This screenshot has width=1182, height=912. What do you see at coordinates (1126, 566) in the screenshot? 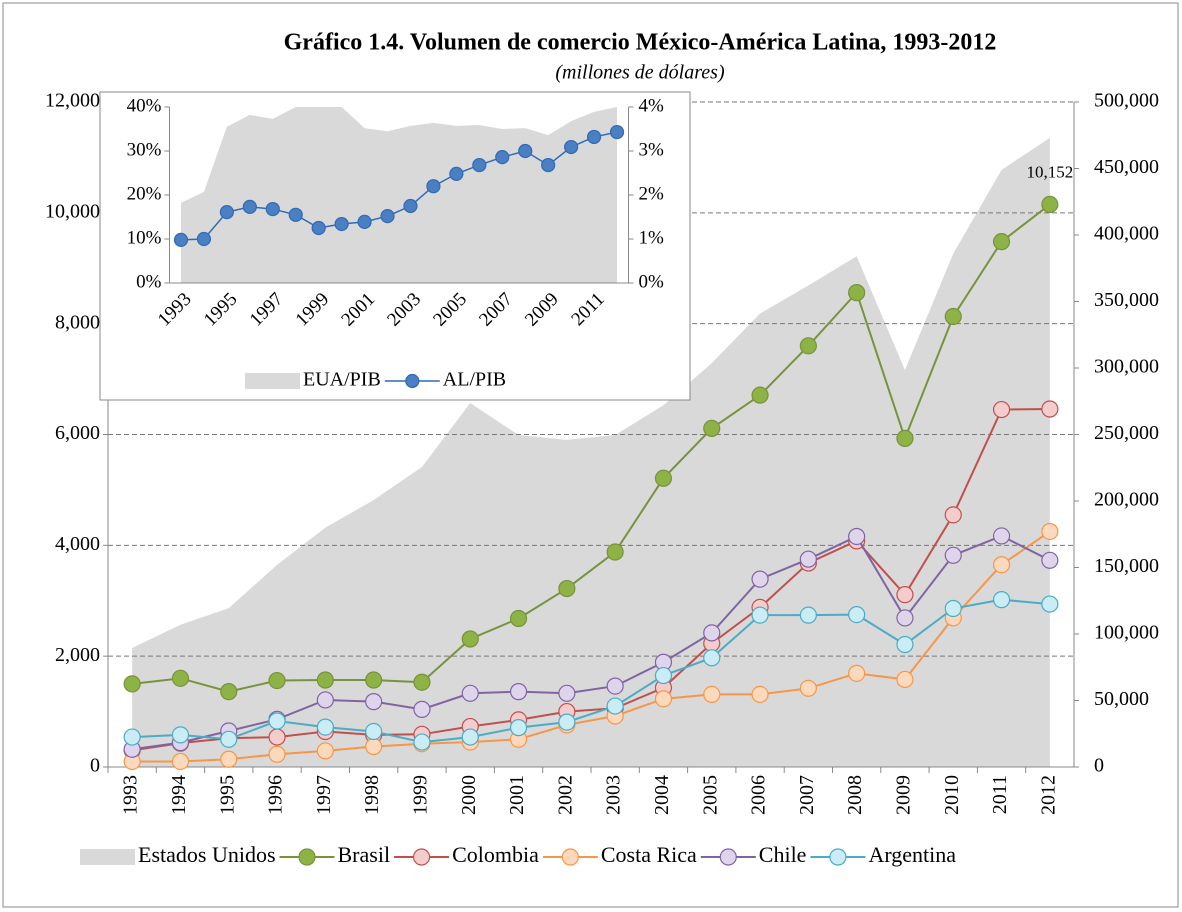
I see `y2-tick-label: 150,000` at bounding box center [1126, 566].